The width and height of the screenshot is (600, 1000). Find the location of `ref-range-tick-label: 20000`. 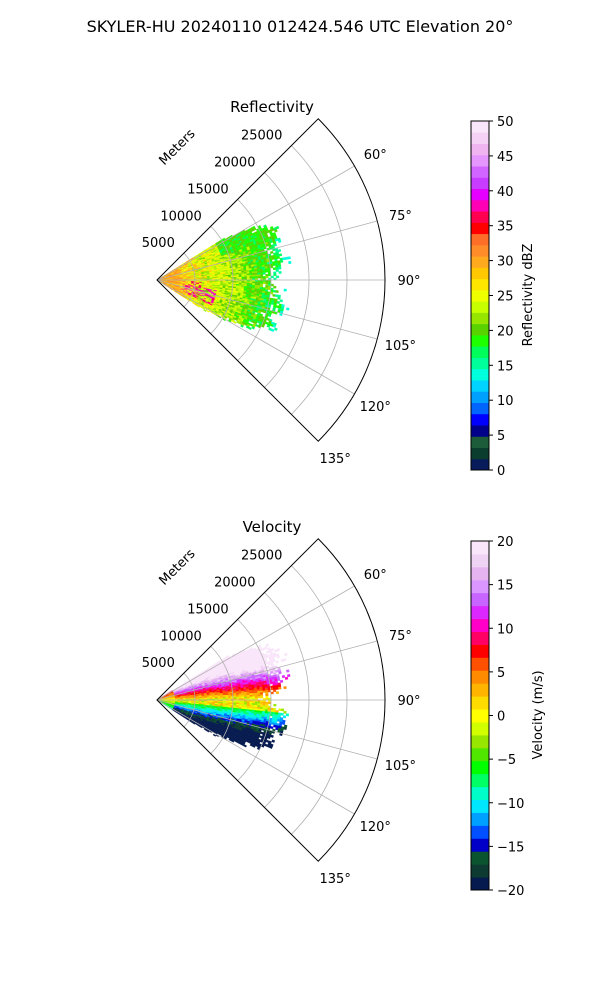

ref-range-tick-label: 20000 is located at coordinates (234, 163).